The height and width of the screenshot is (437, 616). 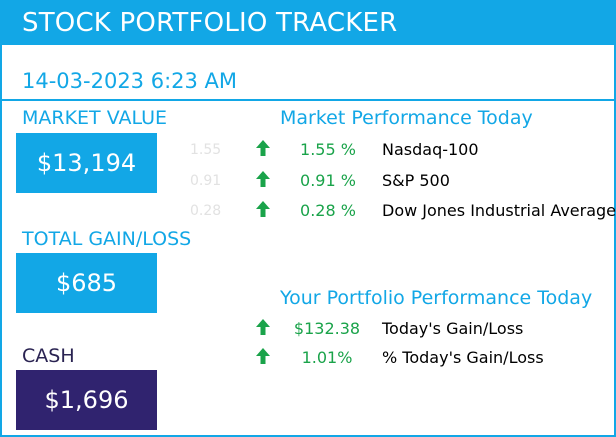 What do you see at coordinates (328, 180) in the screenshot?
I see `sp500-change: 0.91 %` at bounding box center [328, 180].